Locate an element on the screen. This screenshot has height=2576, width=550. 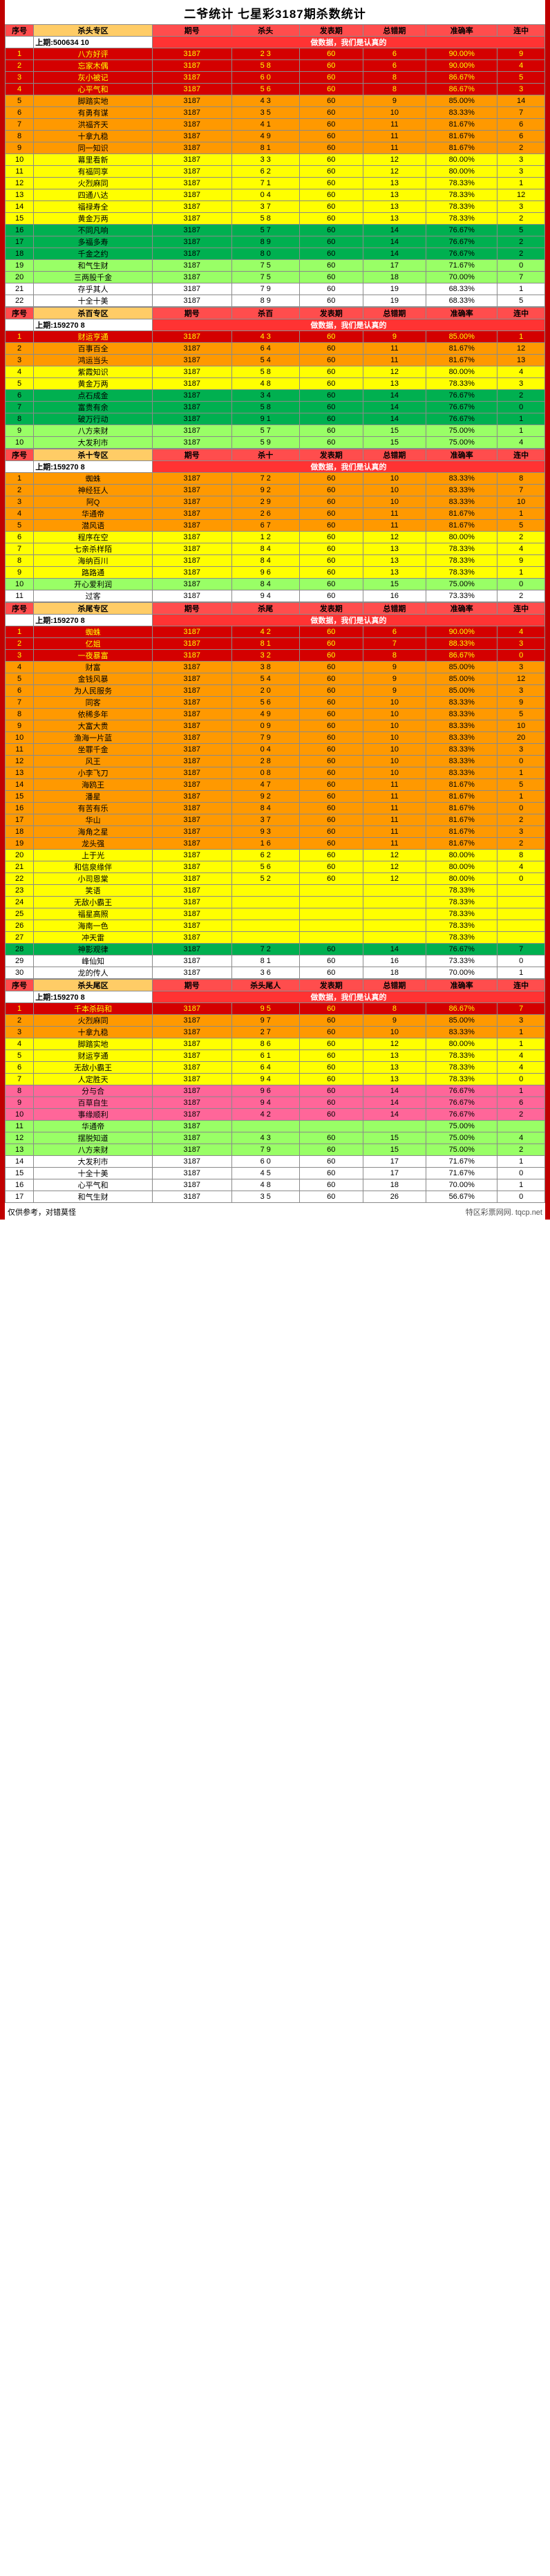
table-row: 9 同一知识 3187 8 1 60 11 81.67% 2 is located at coordinates (274, 148).